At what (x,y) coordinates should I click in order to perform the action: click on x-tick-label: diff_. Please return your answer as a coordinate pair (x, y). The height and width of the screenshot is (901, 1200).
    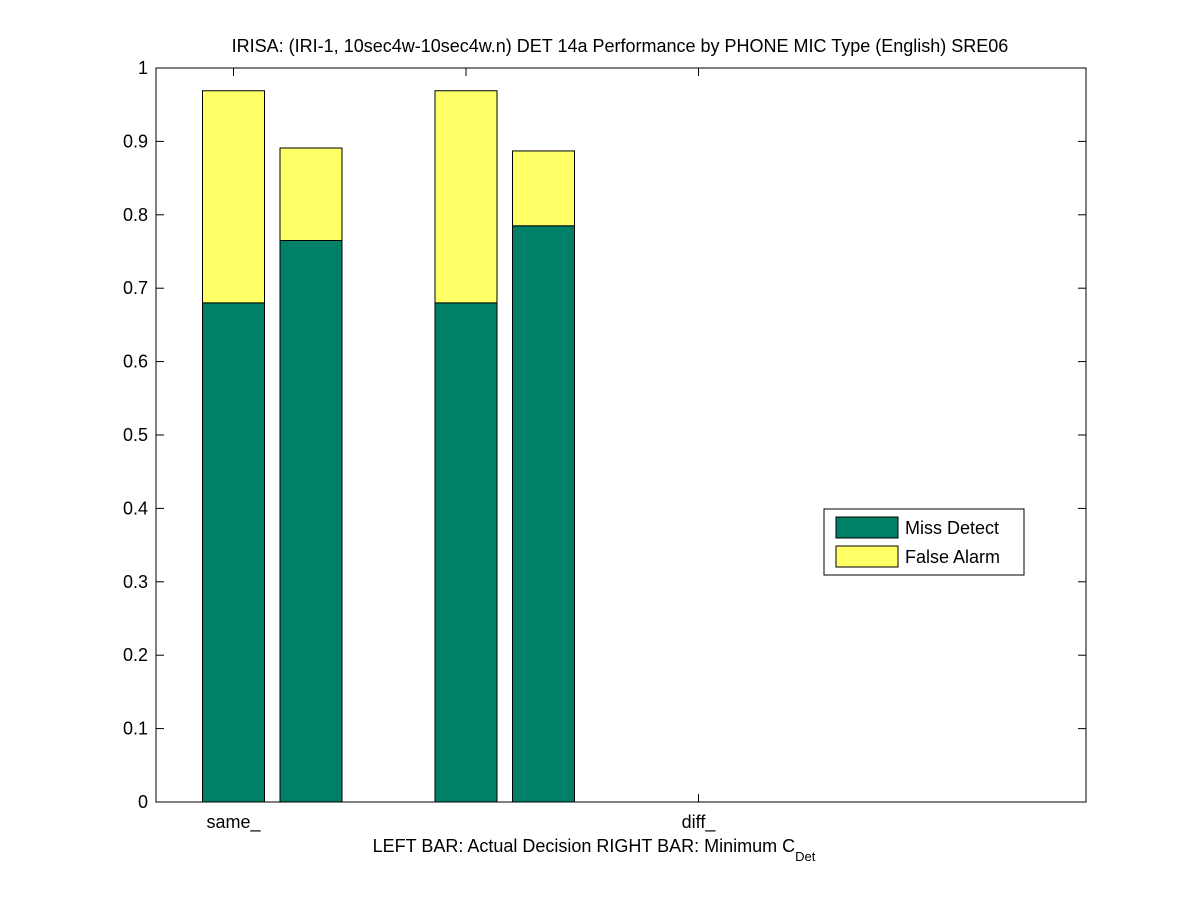
    Looking at the image, I should click on (699, 822).